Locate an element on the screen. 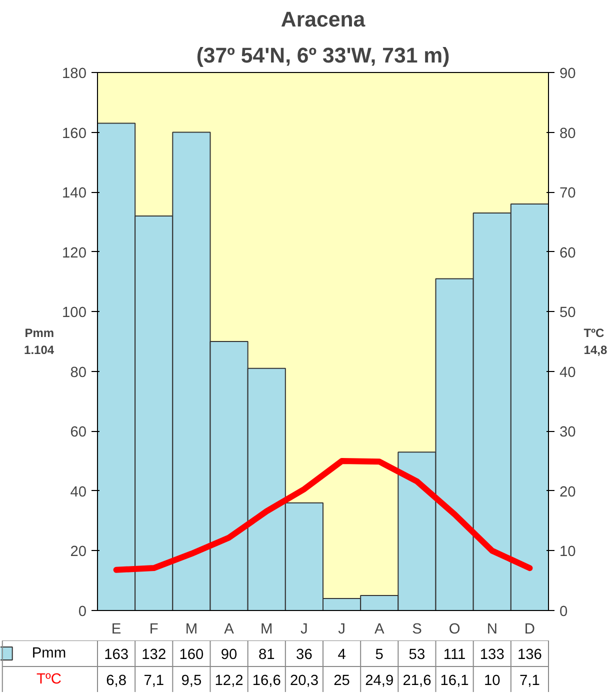 The image size is (616, 694). y2-tick-label: 30 is located at coordinates (568, 432).